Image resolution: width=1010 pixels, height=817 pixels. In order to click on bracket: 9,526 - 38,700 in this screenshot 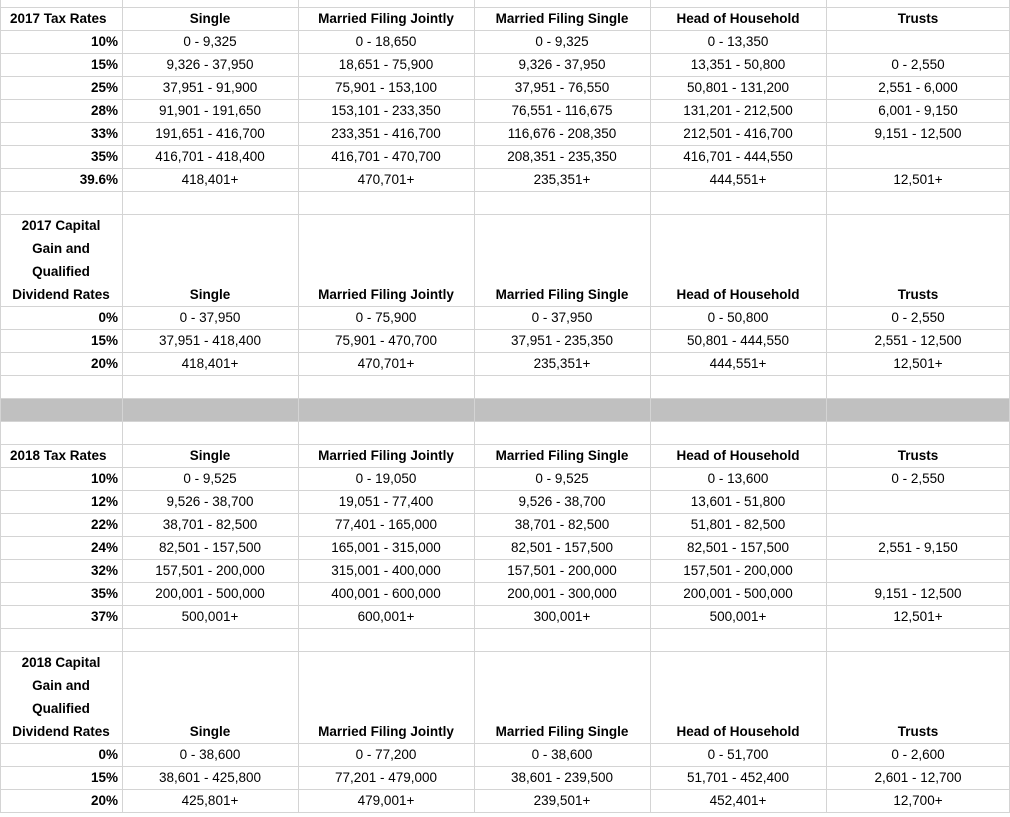, I will do `click(210, 501)`.